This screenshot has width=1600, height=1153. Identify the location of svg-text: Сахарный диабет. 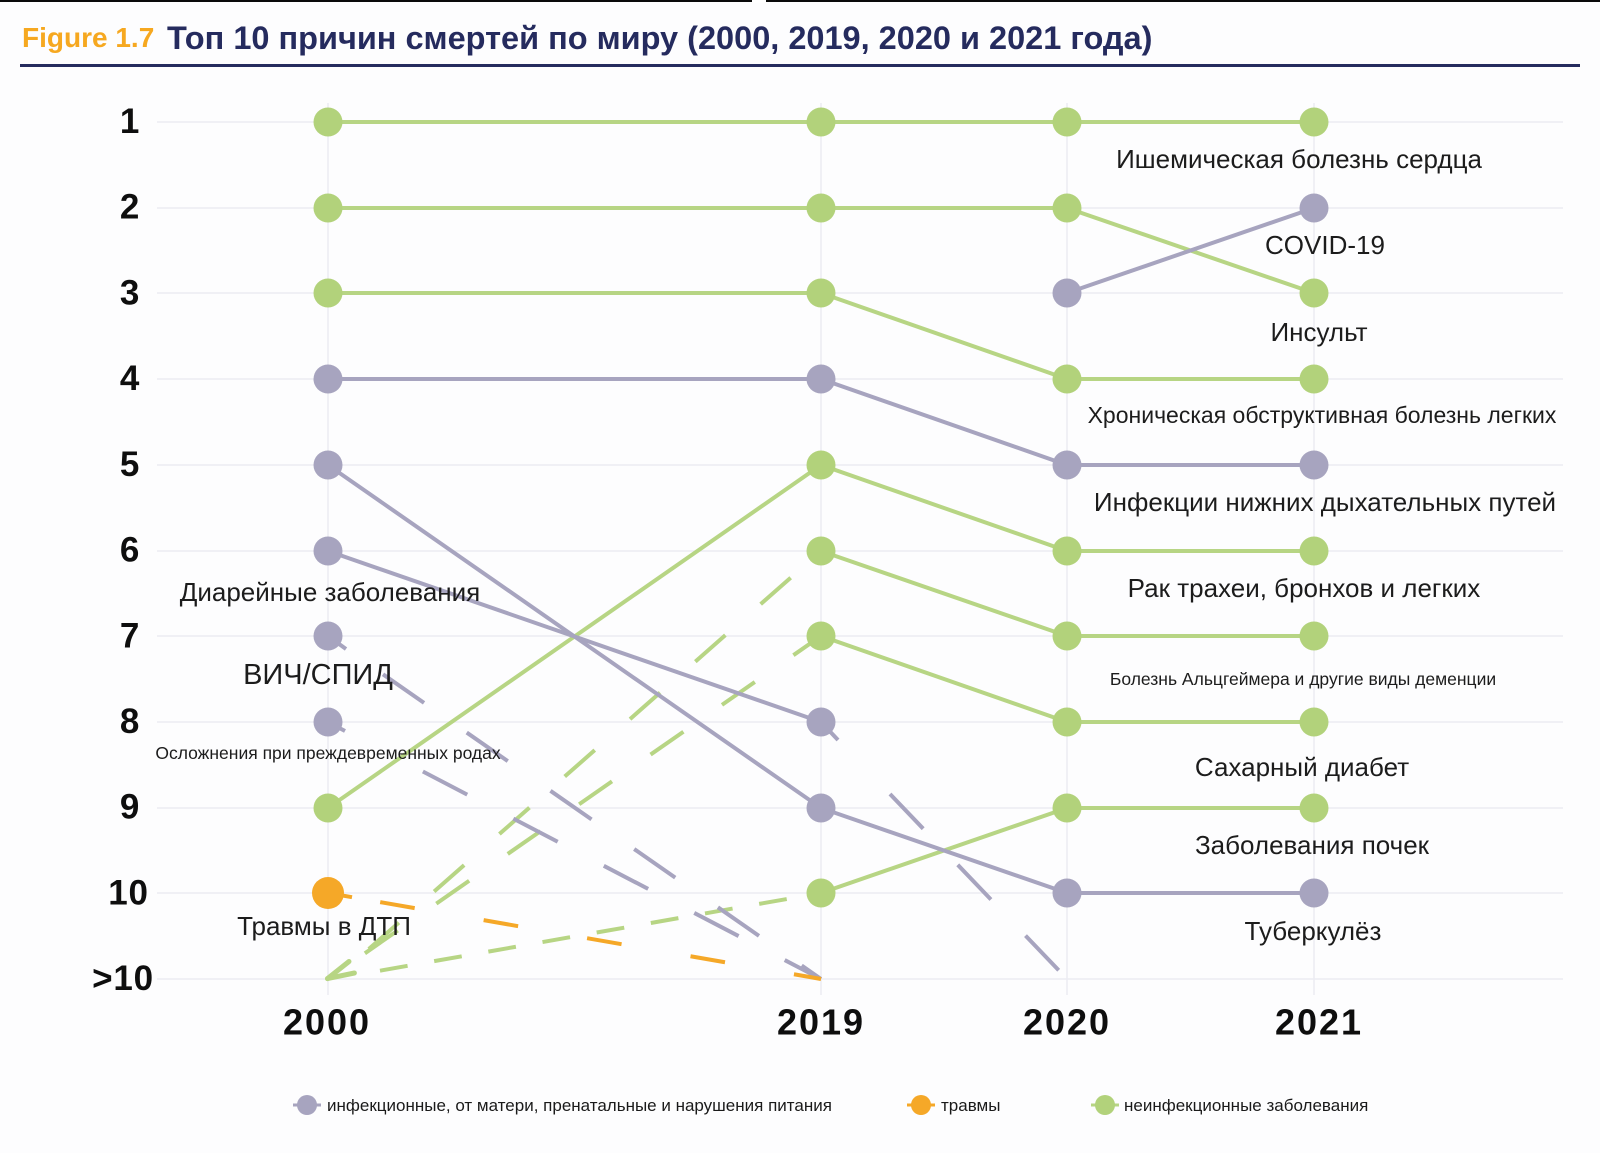
(1302, 767).